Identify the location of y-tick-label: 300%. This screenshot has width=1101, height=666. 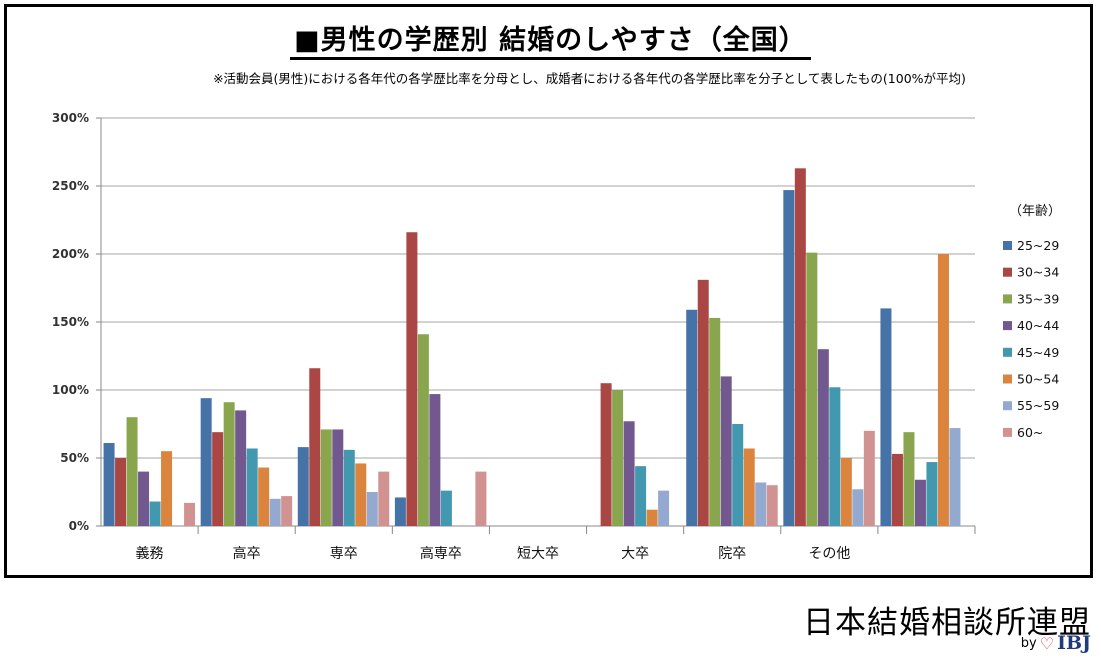
(70, 118).